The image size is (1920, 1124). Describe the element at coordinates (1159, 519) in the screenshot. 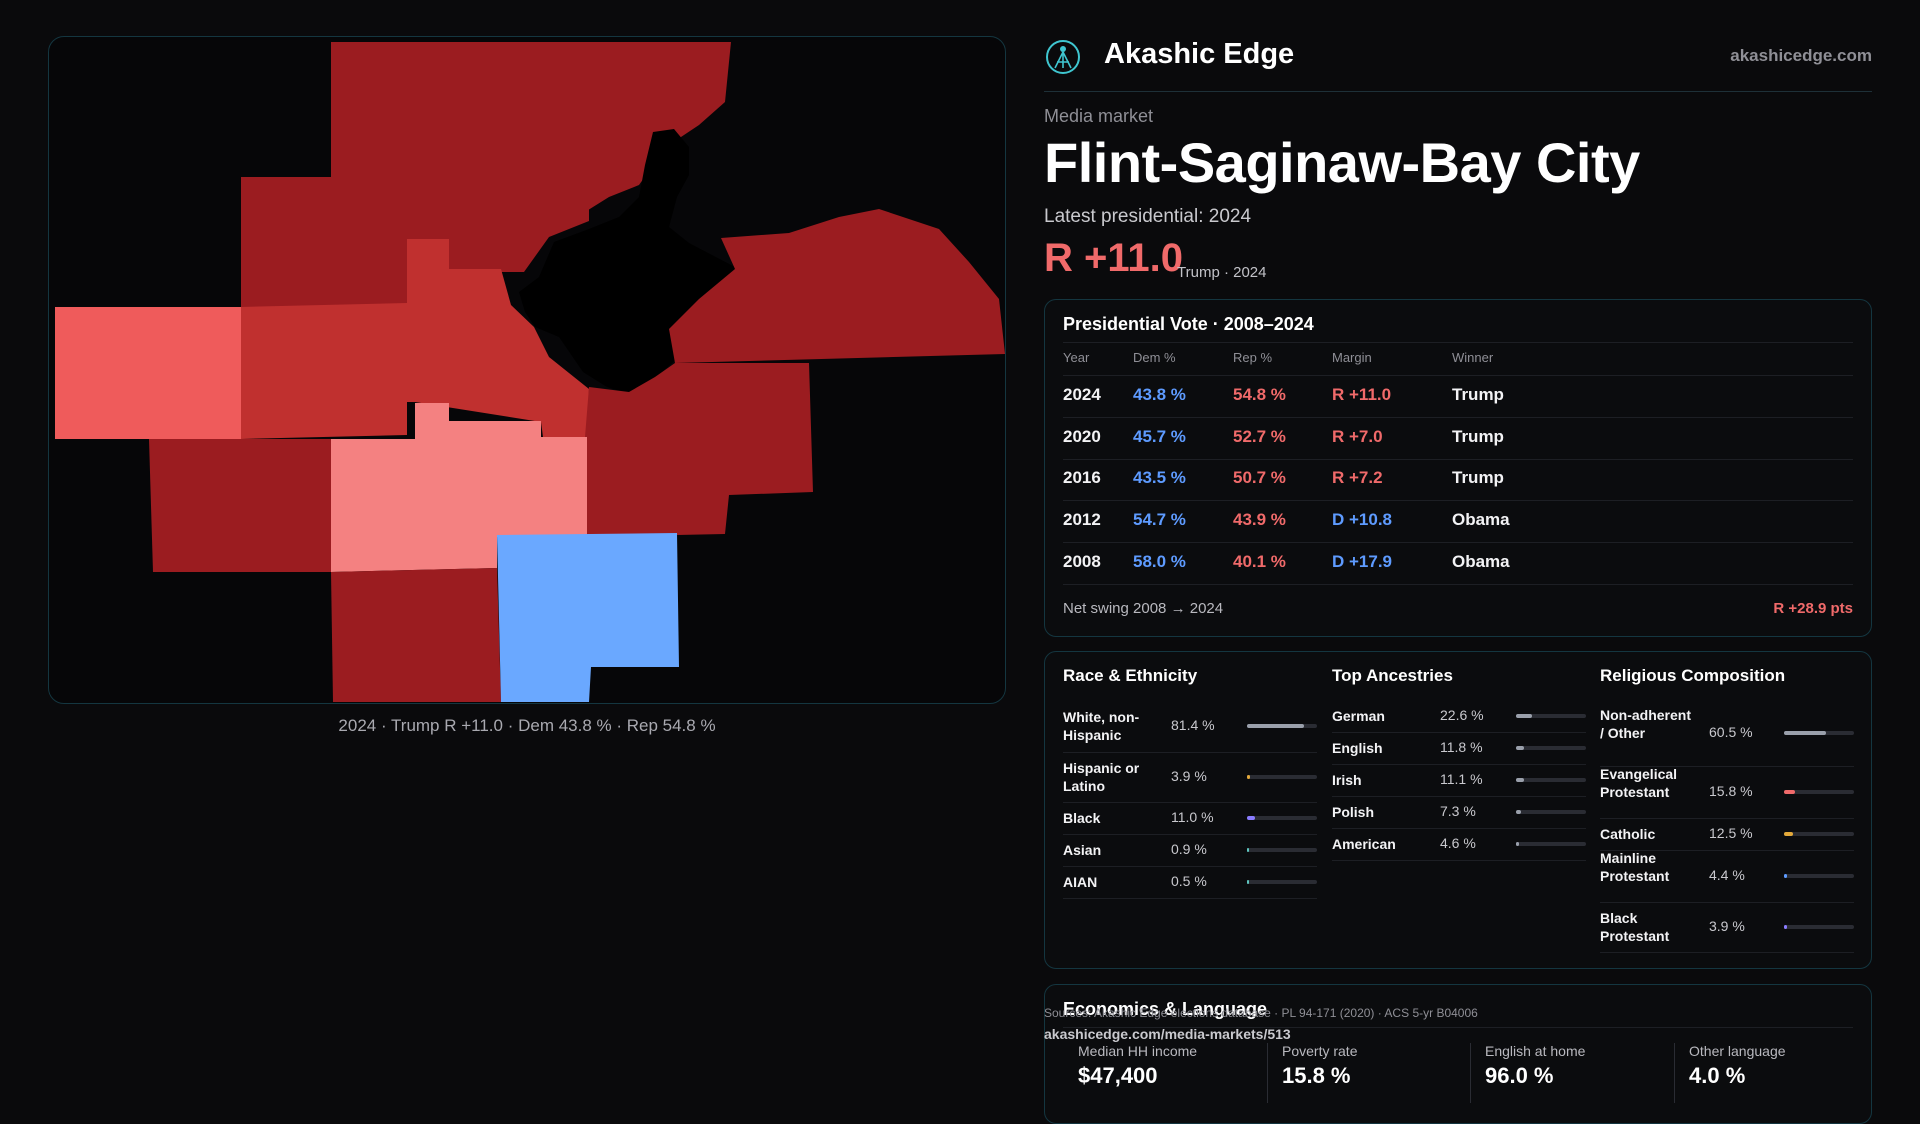

I see `table-cell-dem: 54.7 %` at that location.